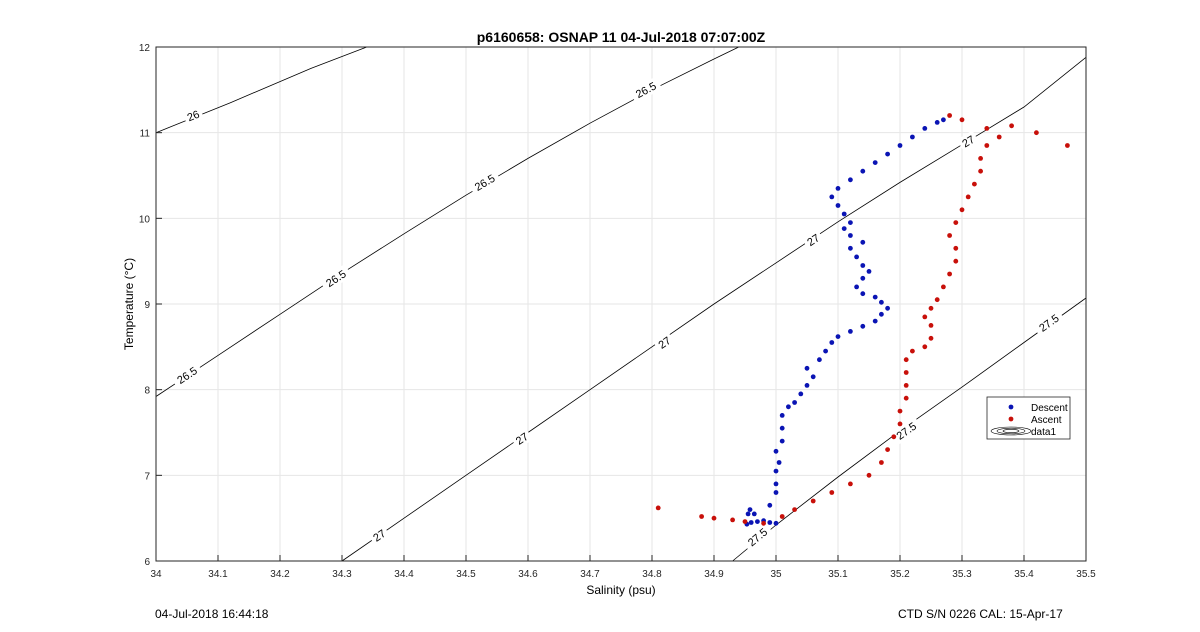 The height and width of the screenshot is (632, 1200). I want to click on legend: Descent Ascent data1, so click(1028, 418).